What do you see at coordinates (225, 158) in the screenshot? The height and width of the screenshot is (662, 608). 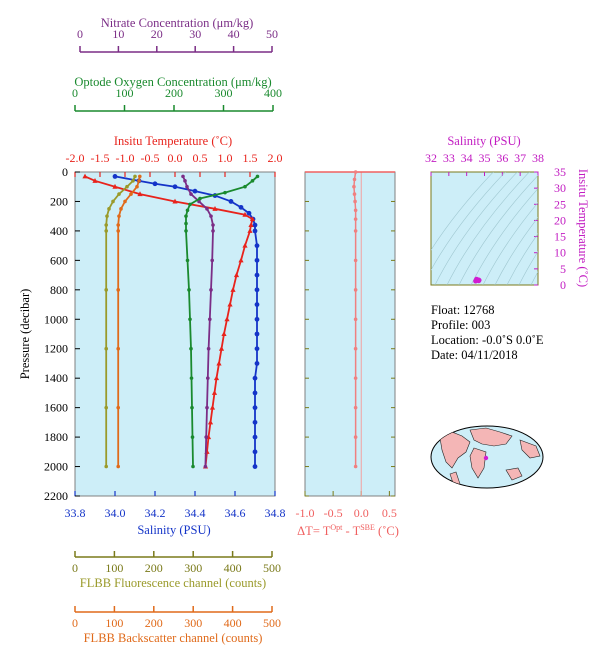 I see `temperature-tick-label: 1.0` at bounding box center [225, 158].